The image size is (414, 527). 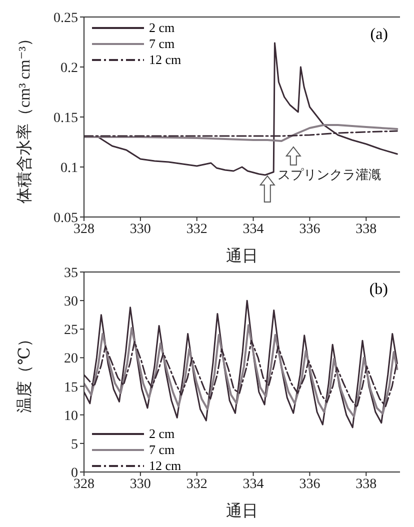 I want to click on annotation: スプリンクラ灌漑, so click(x=329, y=174).